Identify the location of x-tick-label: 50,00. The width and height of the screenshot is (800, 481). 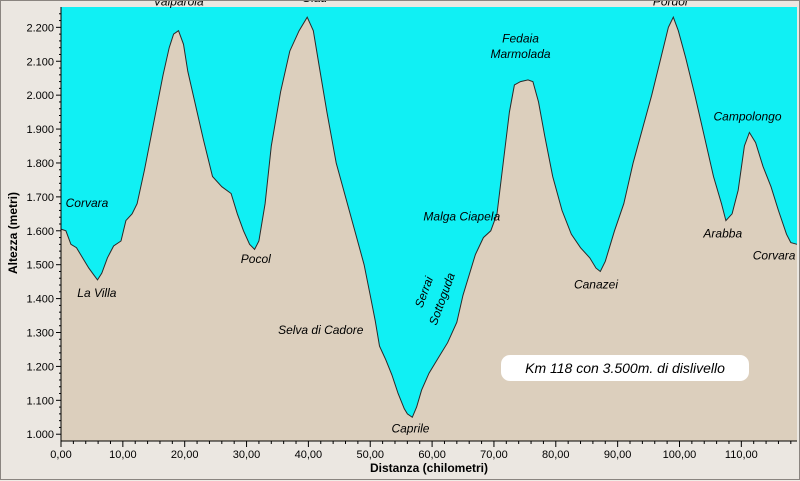
(370, 455).